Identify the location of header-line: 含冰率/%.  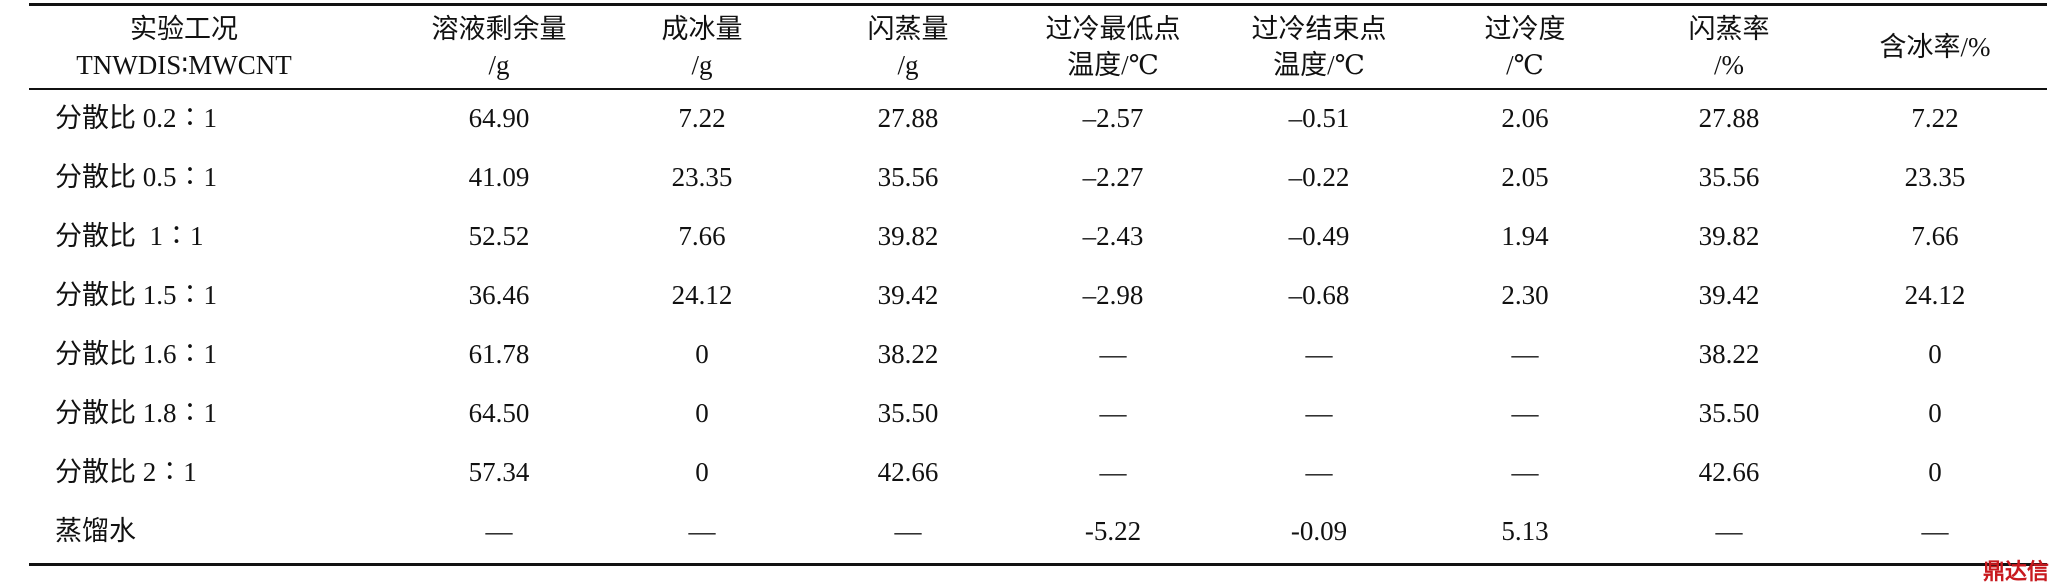
(1935, 47).